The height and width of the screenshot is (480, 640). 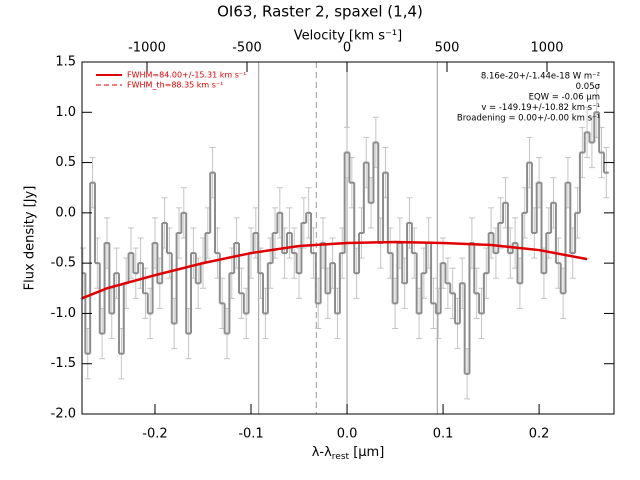 What do you see at coordinates (65, 212) in the screenshot?
I see `y-tick-label: 0.0` at bounding box center [65, 212].